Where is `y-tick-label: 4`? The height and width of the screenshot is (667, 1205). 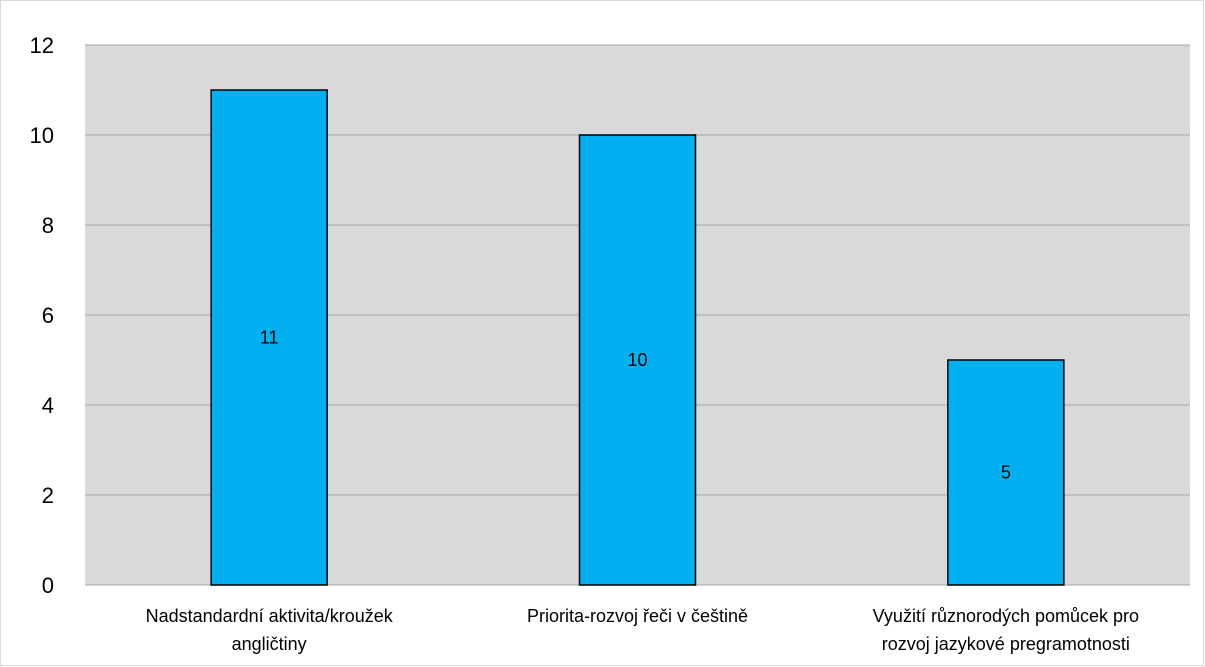 y-tick-label: 4 is located at coordinates (48, 405).